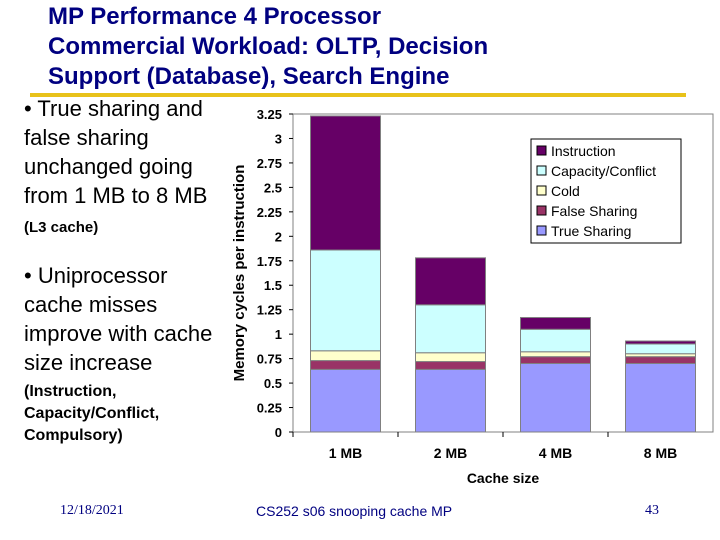 The image size is (720, 540). What do you see at coordinates (345, 453) in the screenshot?
I see `x-tick-label: 1 MB` at bounding box center [345, 453].